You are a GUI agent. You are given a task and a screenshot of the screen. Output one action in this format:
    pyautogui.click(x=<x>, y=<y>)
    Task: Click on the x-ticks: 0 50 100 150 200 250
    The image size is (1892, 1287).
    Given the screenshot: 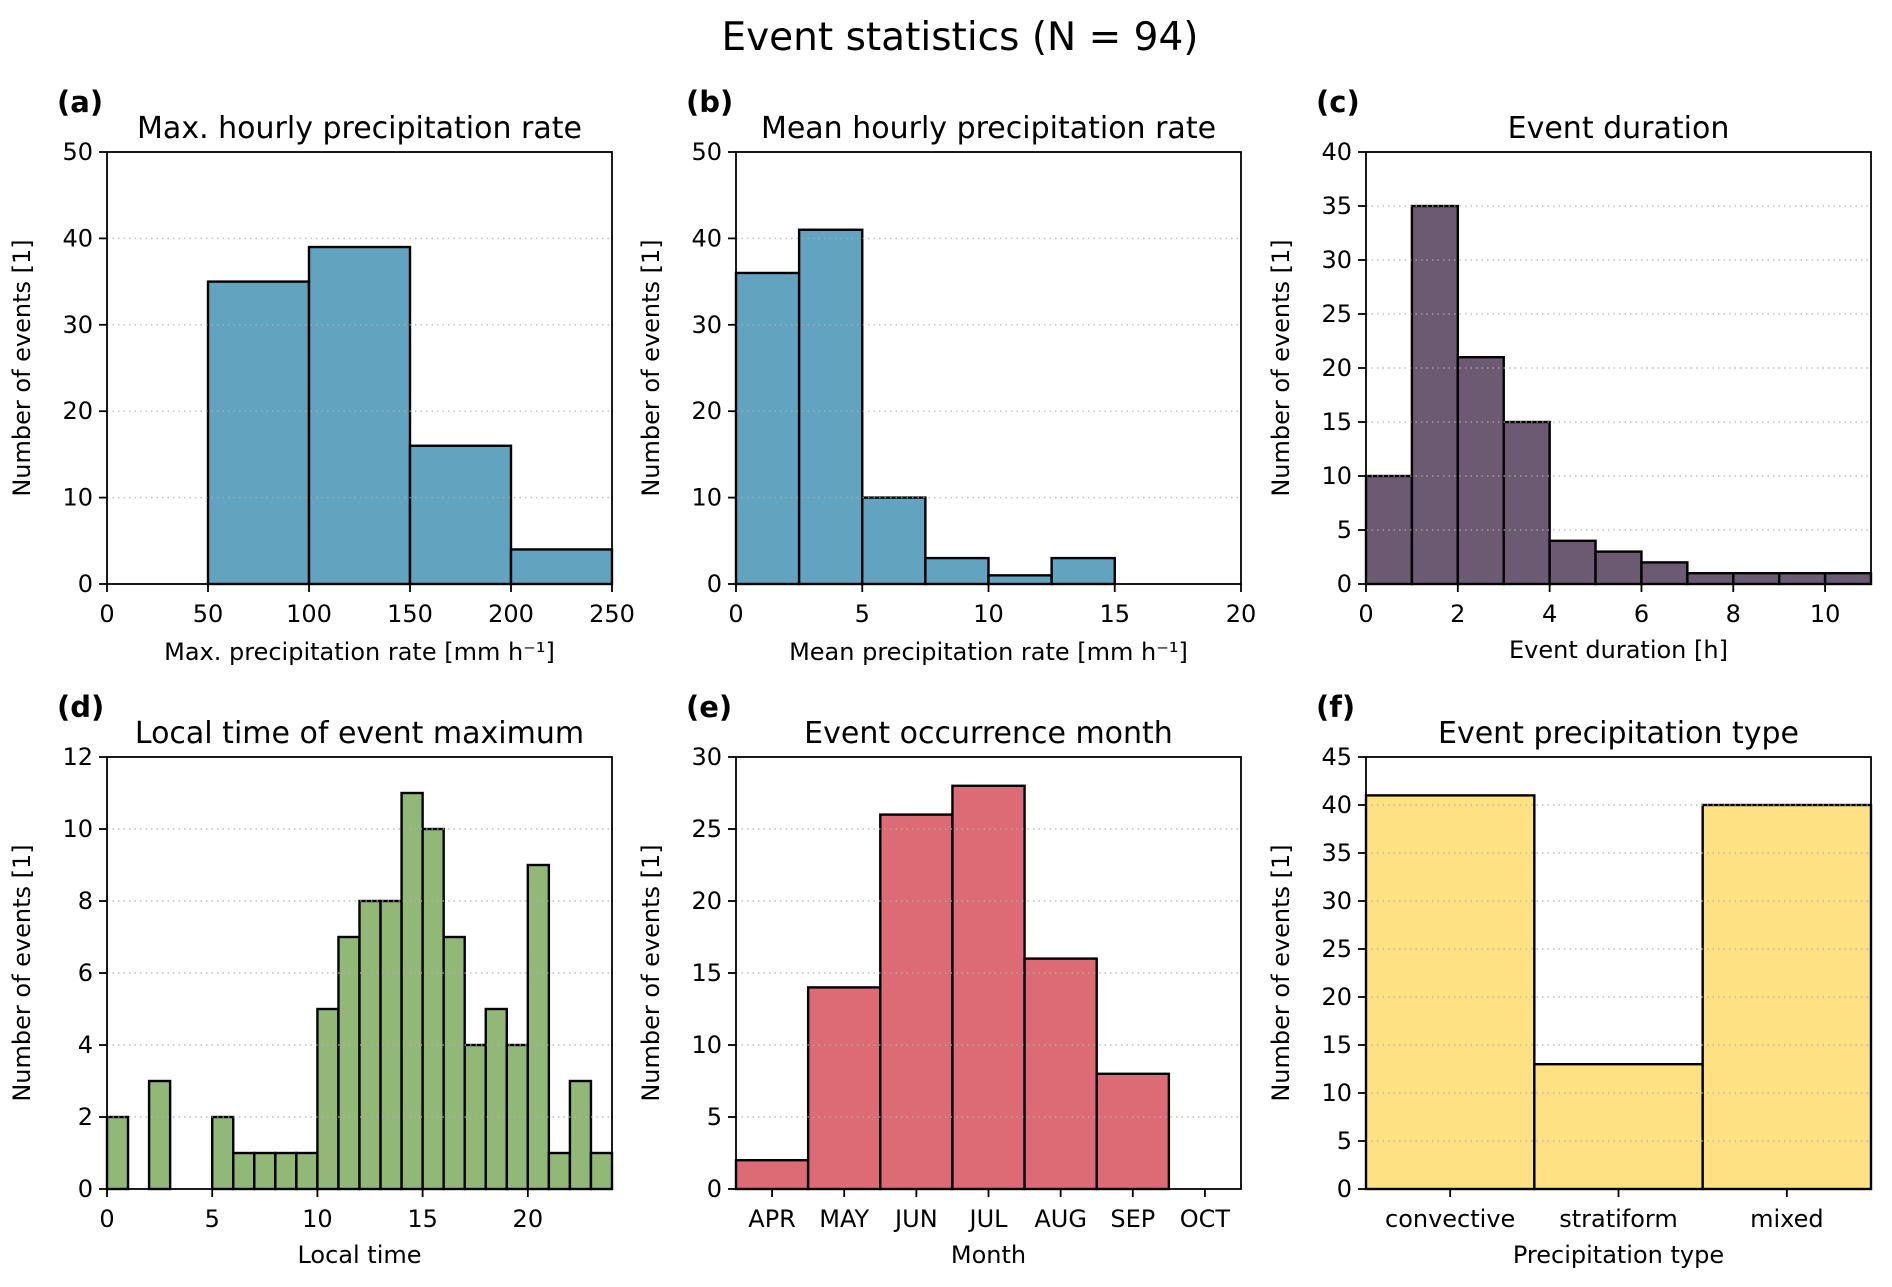 What is the action you would take?
    pyautogui.click(x=367, y=606)
    